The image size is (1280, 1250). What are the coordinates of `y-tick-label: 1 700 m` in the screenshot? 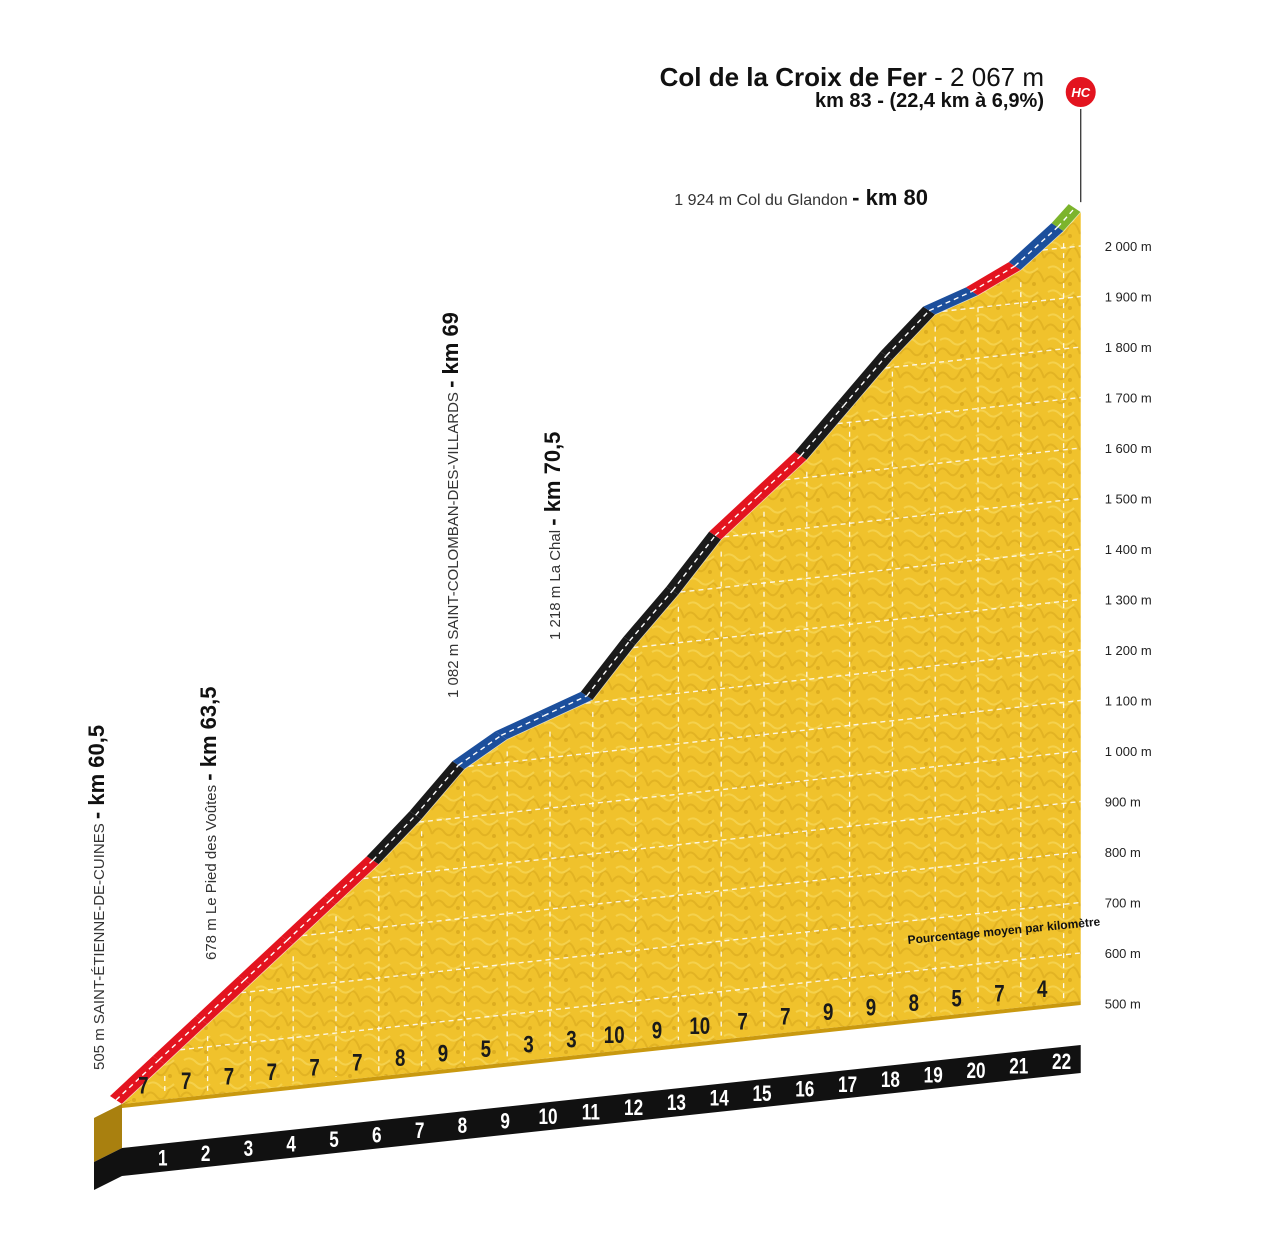 It's located at (1128, 397).